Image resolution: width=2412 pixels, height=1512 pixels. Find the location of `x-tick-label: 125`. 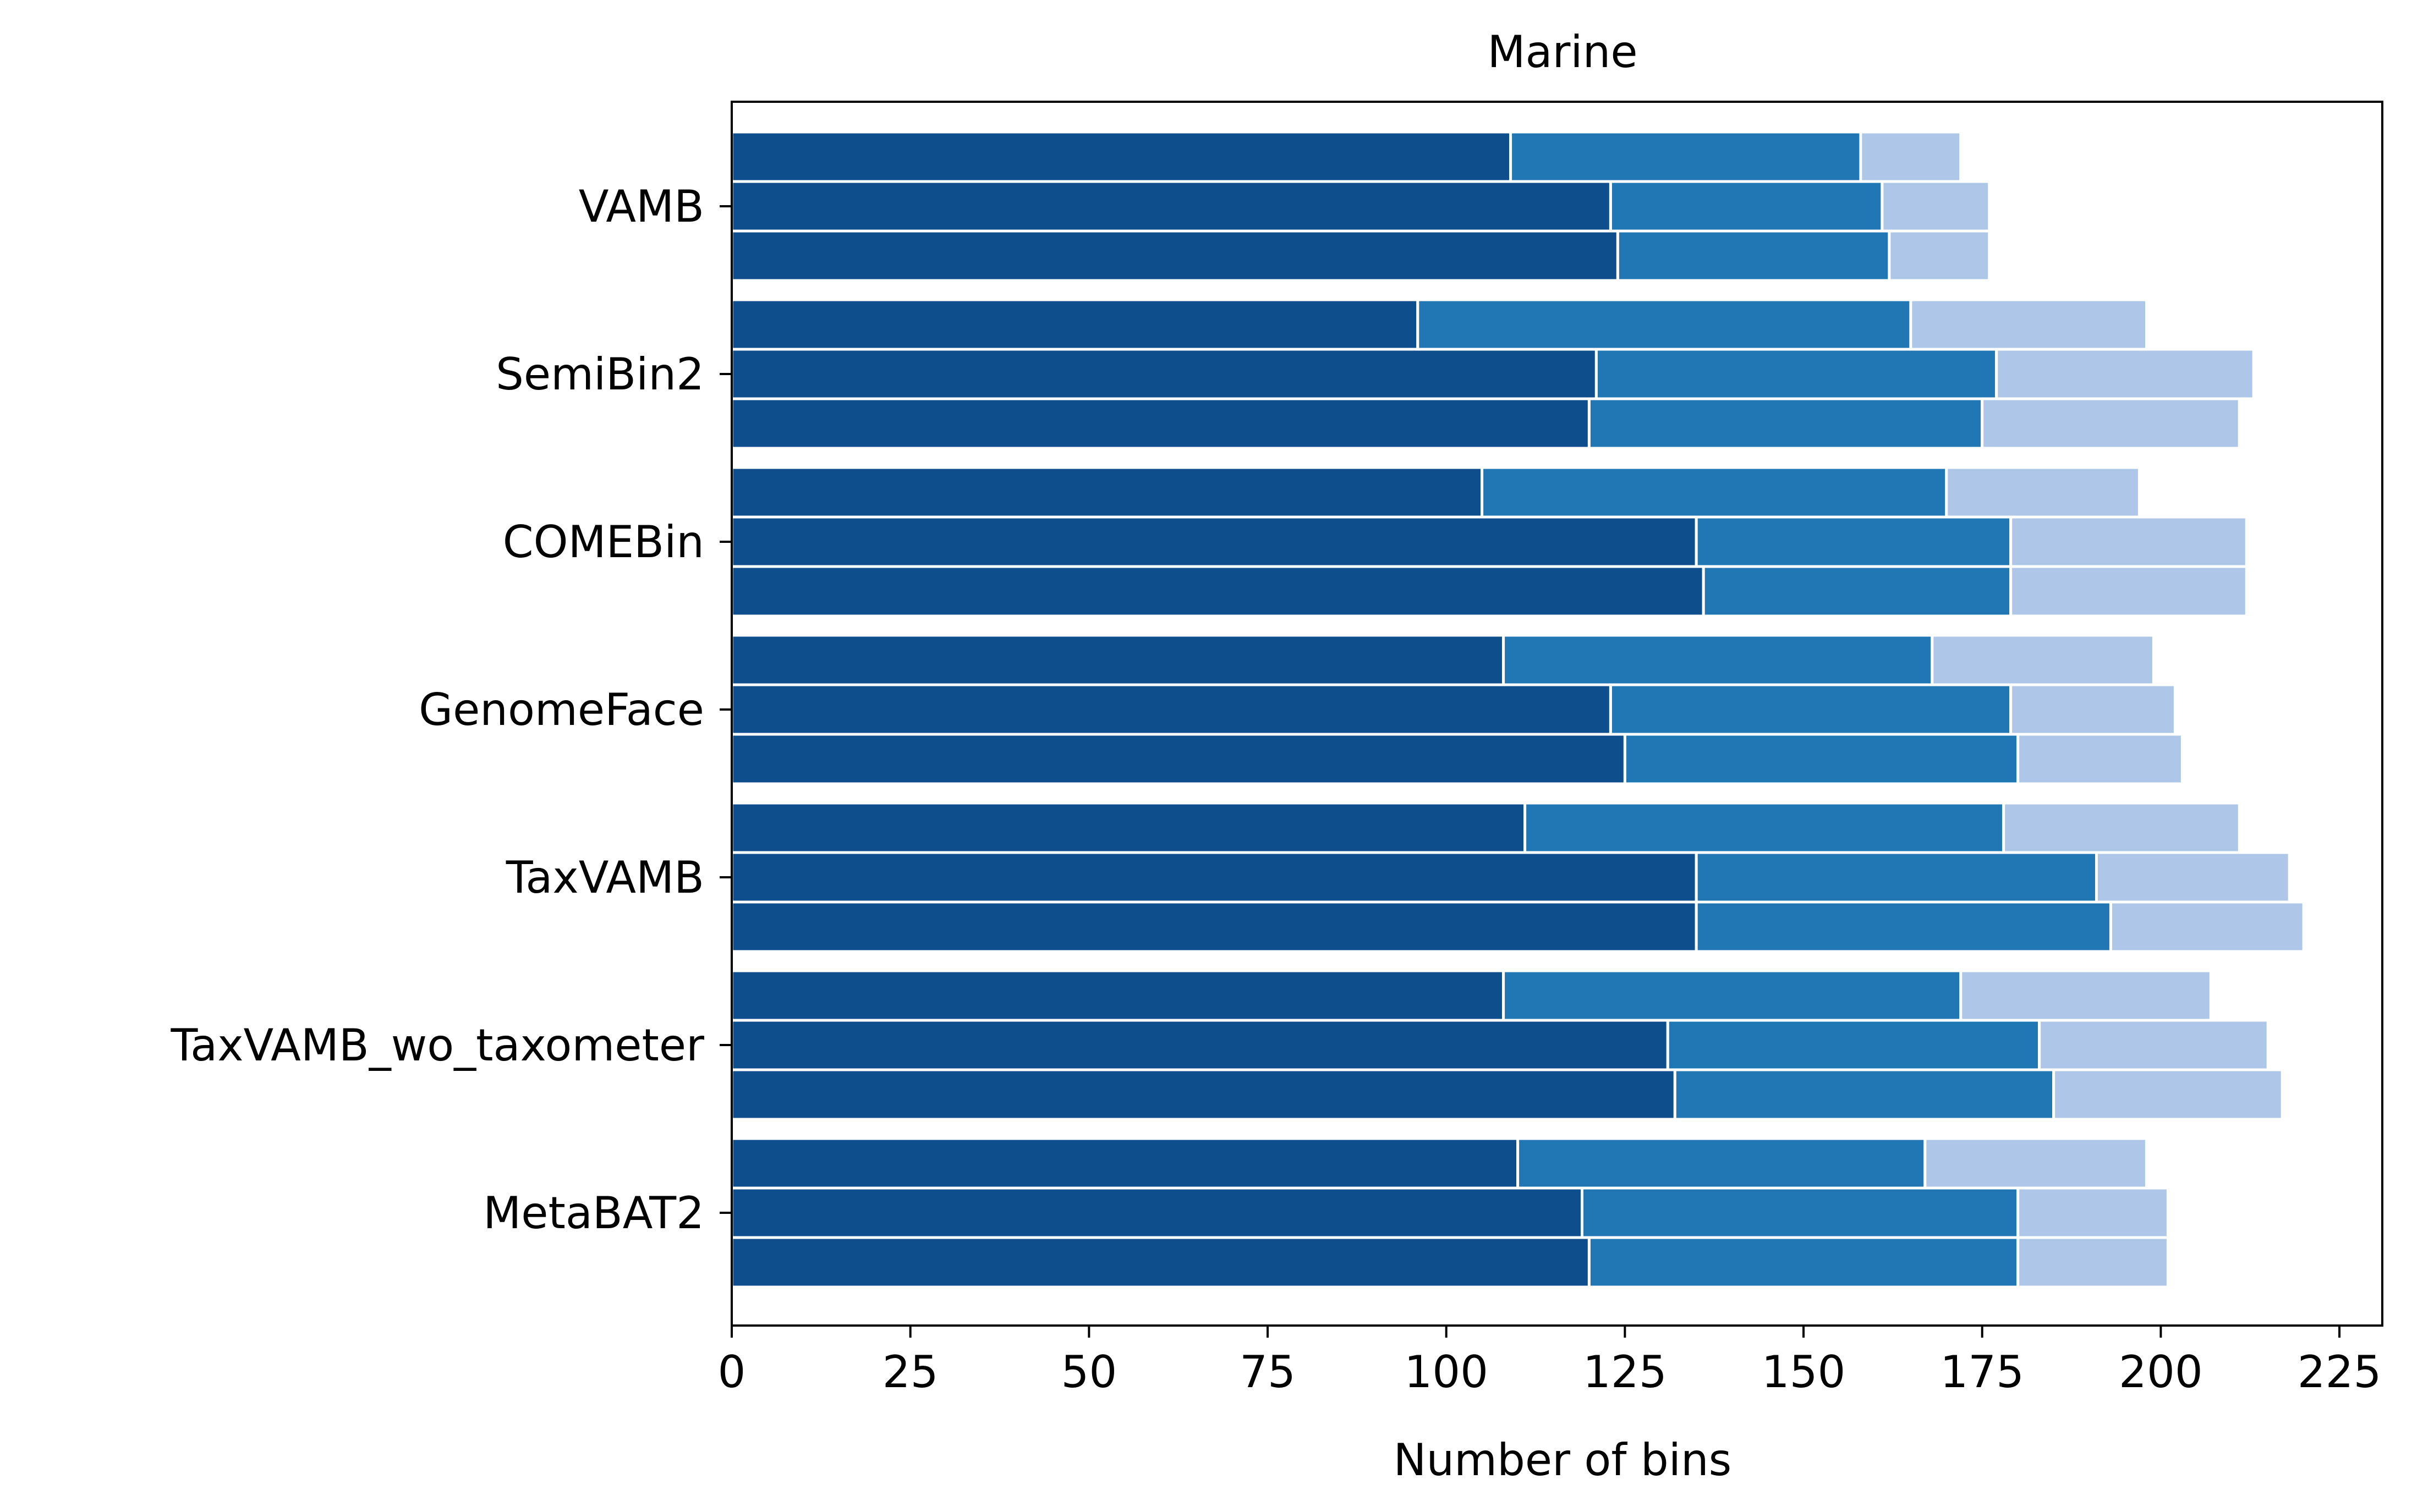

x-tick-label: 125 is located at coordinates (1625, 1372).